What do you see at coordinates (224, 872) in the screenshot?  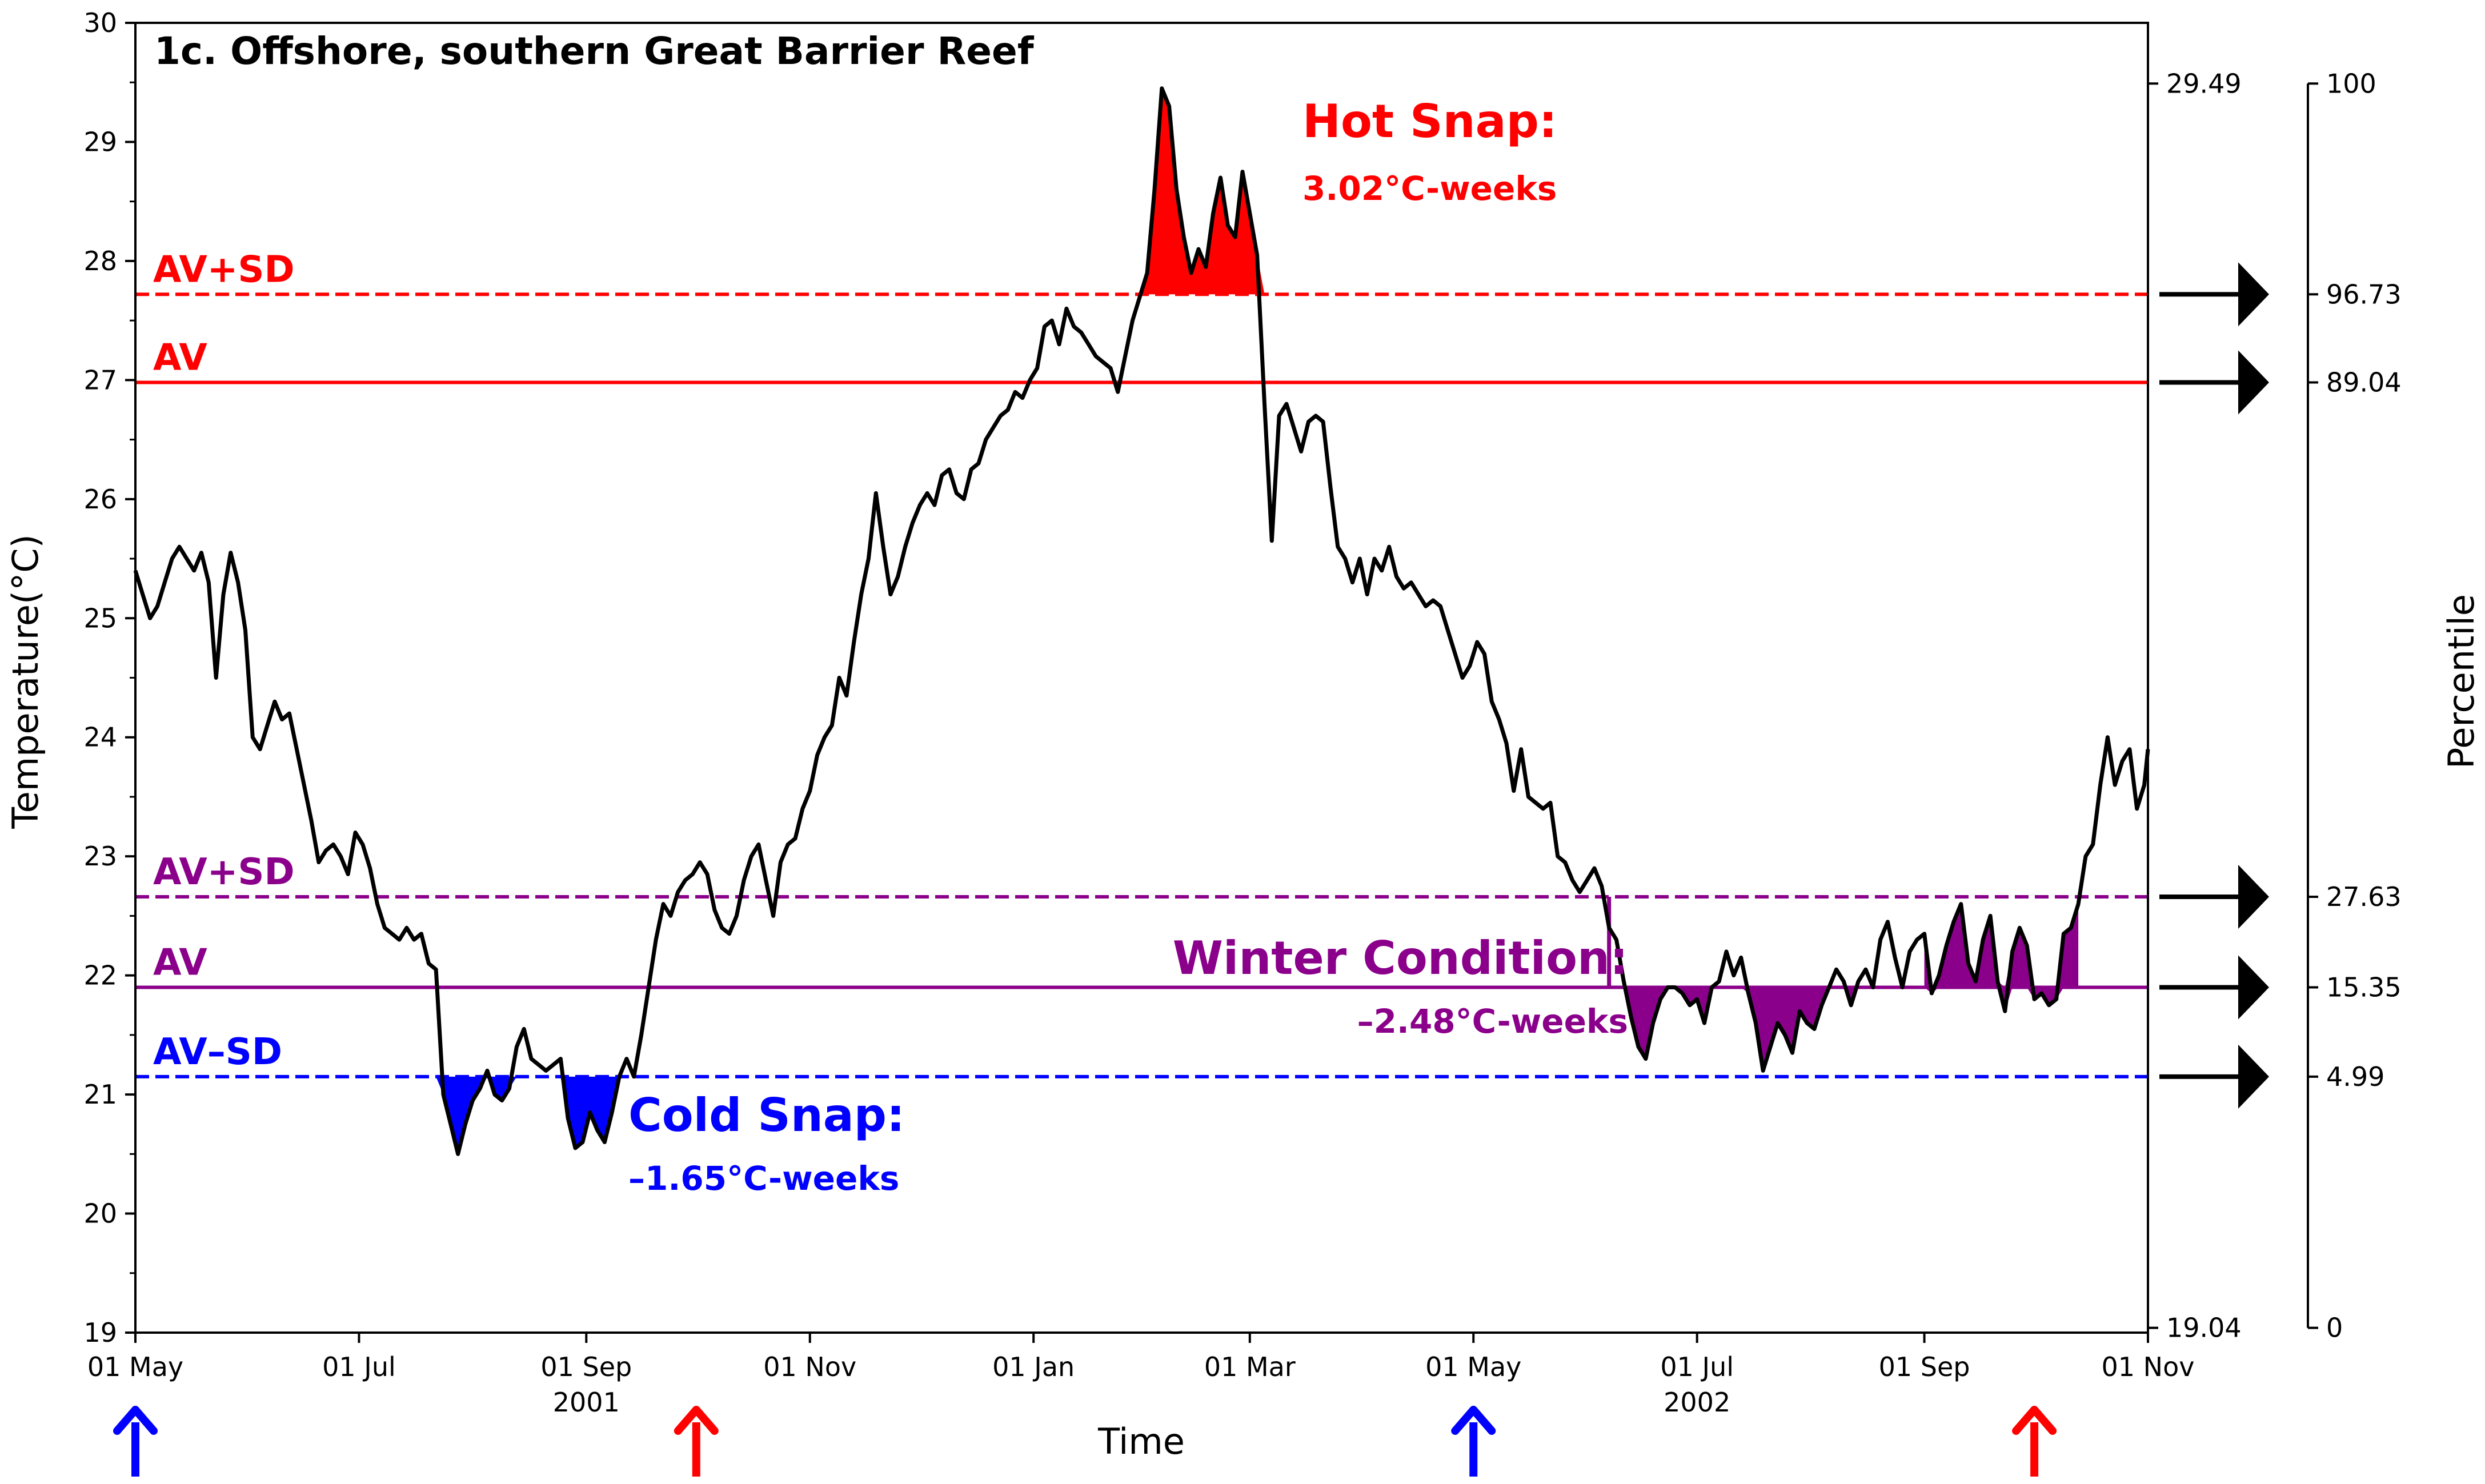 I see `reference-line-label-2: AV+SD` at bounding box center [224, 872].